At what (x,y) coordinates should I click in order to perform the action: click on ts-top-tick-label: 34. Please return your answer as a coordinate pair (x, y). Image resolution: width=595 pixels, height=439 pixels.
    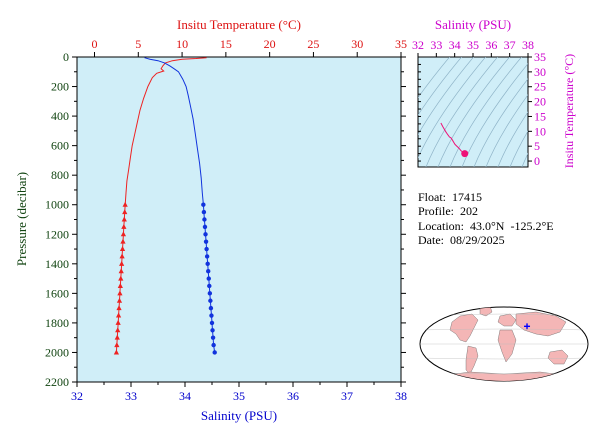
    Looking at the image, I should click on (455, 45).